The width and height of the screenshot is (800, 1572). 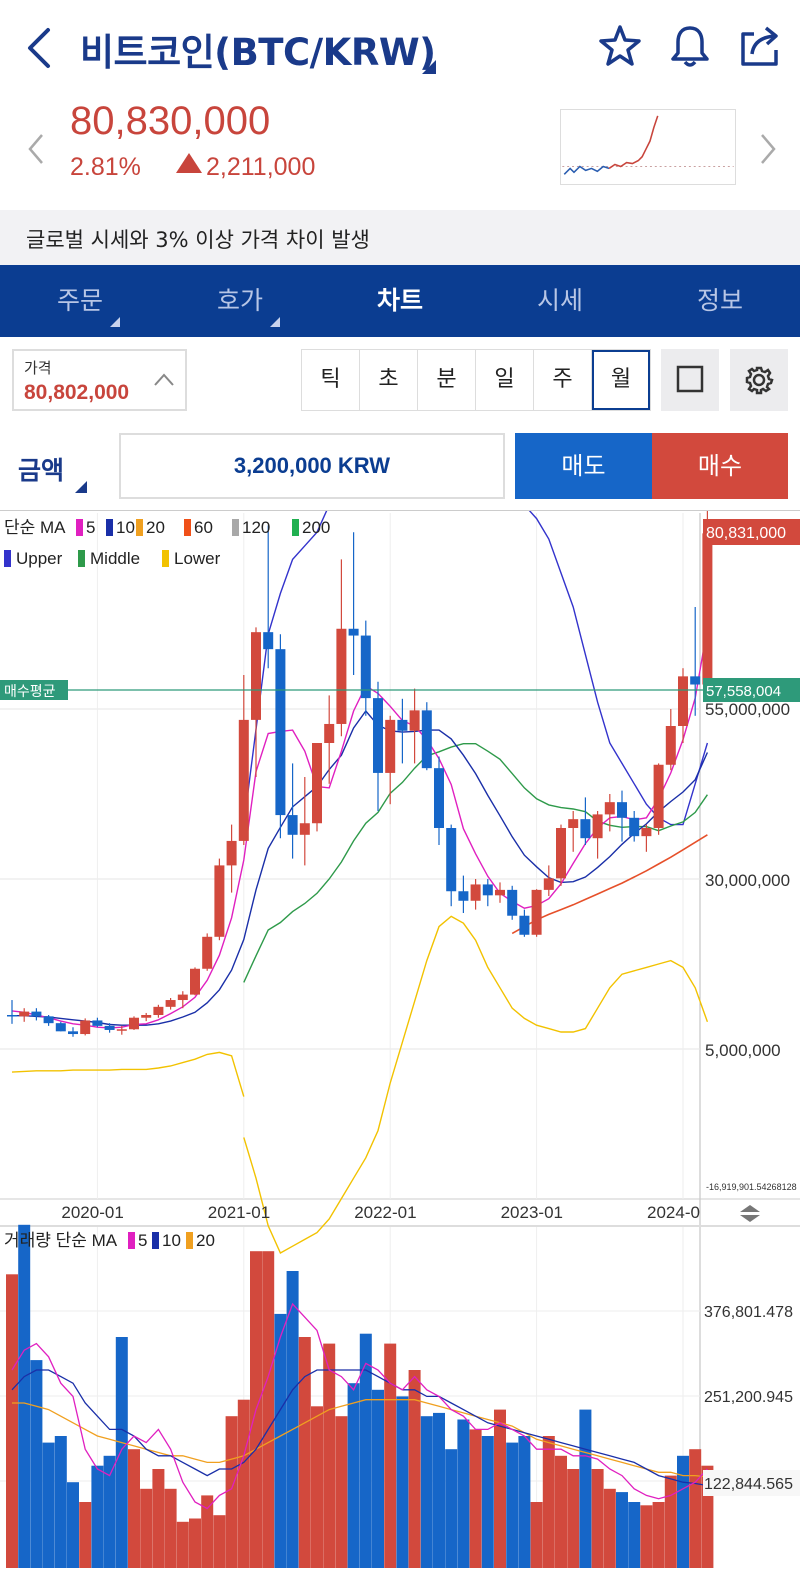 I want to click on gear-icon, so click(x=759, y=380).